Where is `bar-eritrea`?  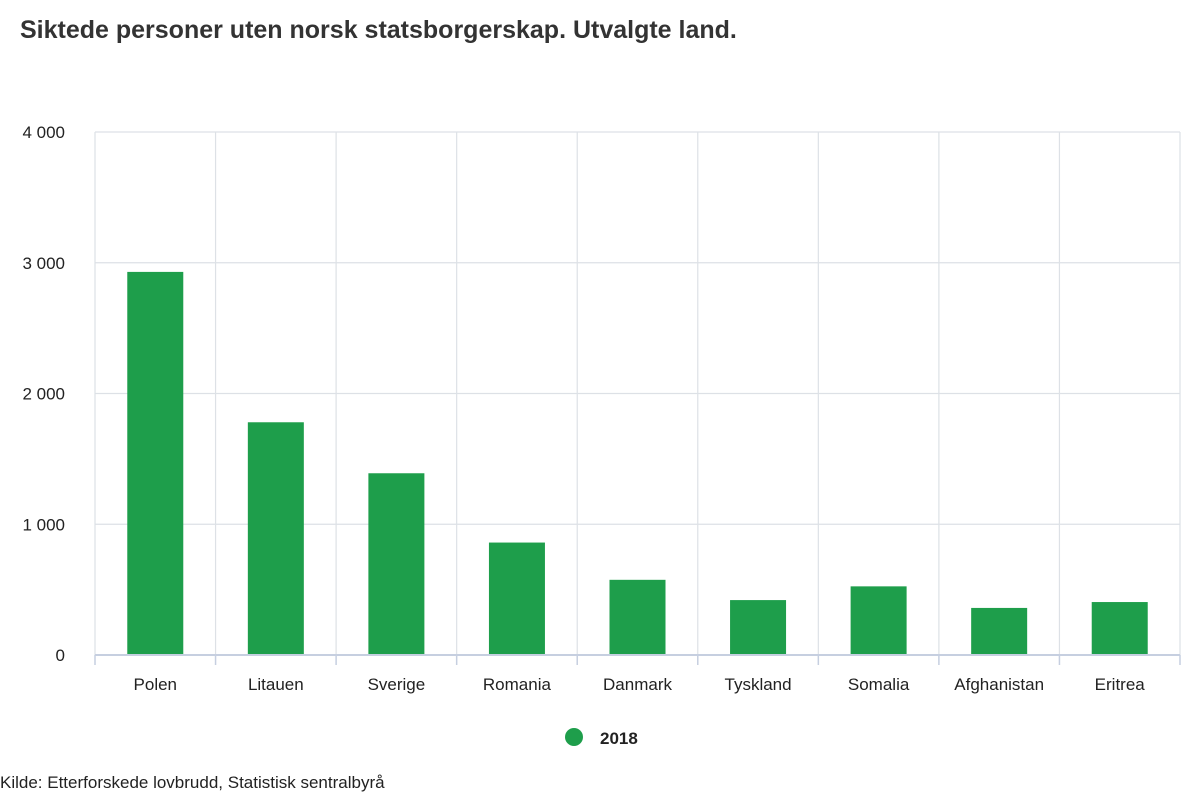 bar-eritrea is located at coordinates (1119, 628).